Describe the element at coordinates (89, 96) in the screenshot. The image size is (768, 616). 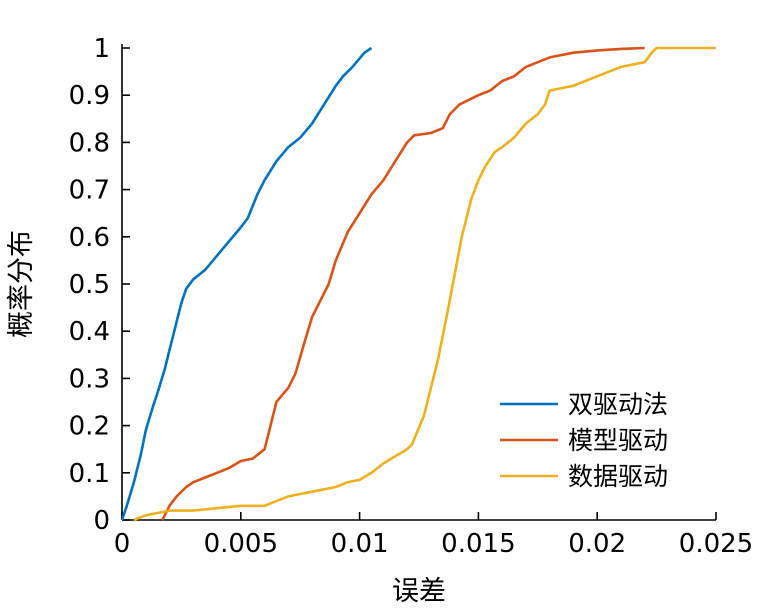
I see `y-tick-label: 0.9` at that location.